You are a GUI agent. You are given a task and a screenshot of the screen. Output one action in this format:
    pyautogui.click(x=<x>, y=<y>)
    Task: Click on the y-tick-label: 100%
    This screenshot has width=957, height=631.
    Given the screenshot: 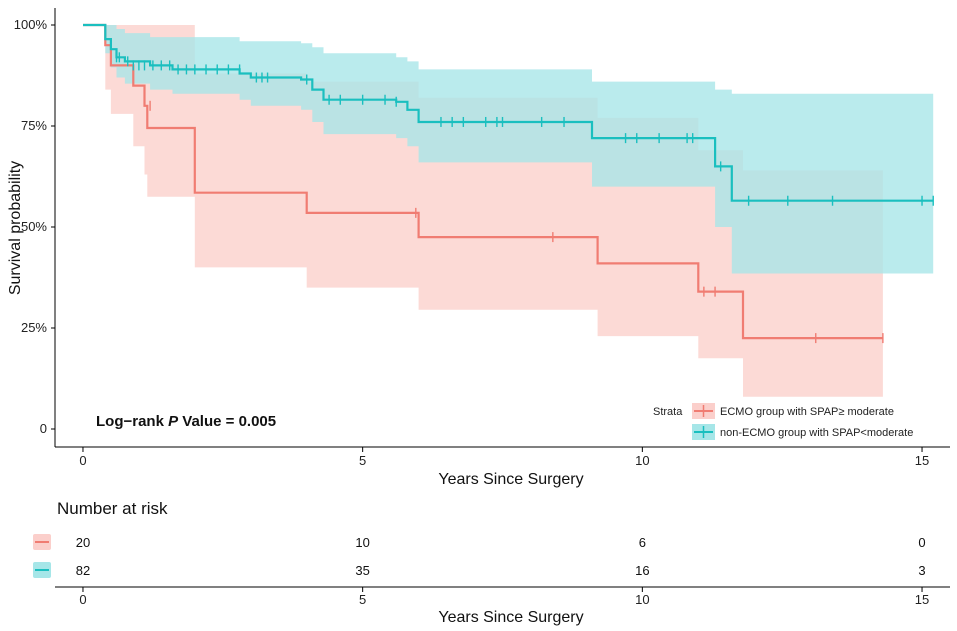 What is the action you would take?
    pyautogui.click(x=31, y=24)
    